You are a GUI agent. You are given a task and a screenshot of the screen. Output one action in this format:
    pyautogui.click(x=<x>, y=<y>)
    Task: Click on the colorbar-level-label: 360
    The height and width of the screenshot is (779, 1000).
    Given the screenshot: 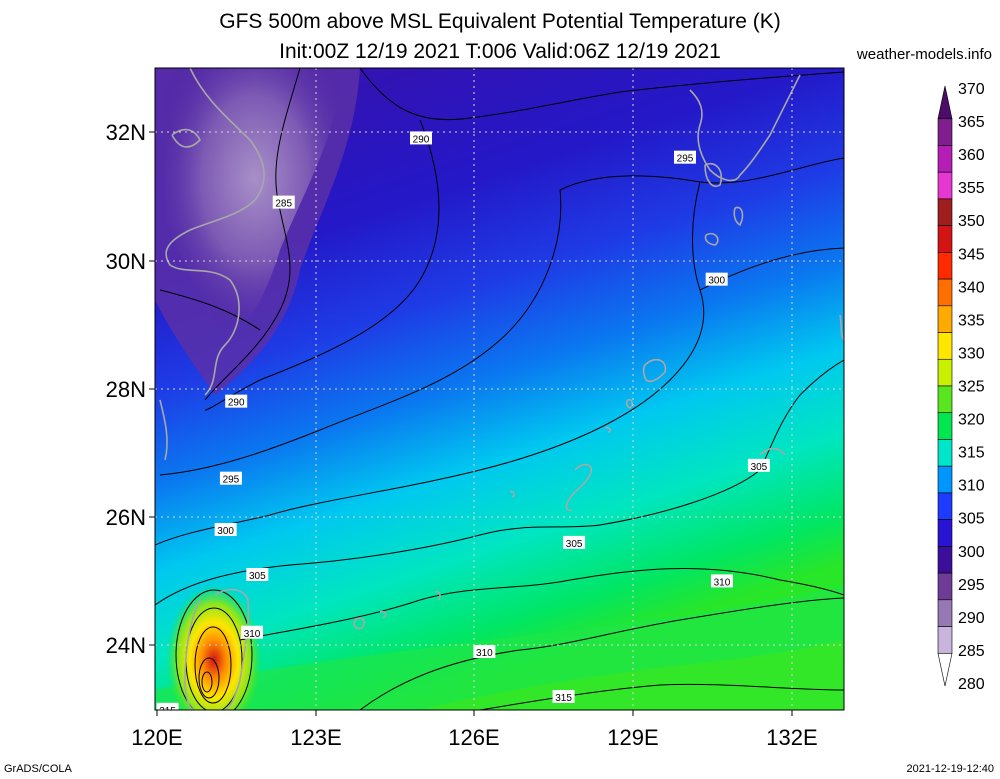 What is the action you would take?
    pyautogui.click(x=971, y=155)
    